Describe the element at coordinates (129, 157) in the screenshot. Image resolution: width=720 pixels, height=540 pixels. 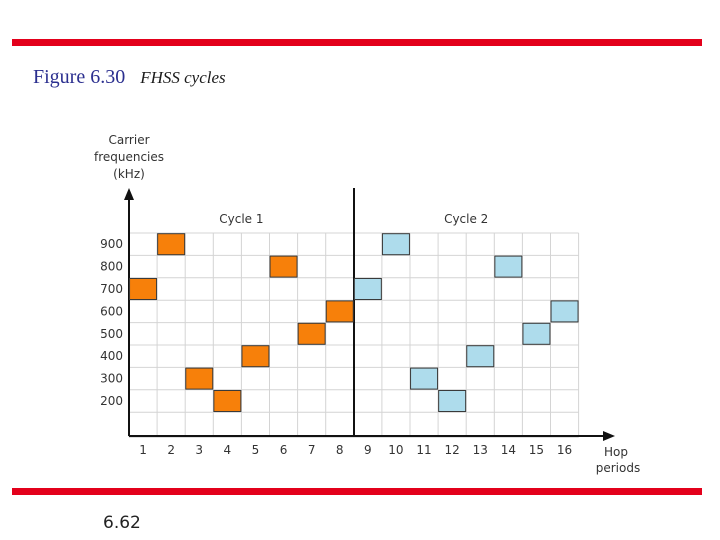
I see `y-axis-label-line-2: frequencies` at that location.